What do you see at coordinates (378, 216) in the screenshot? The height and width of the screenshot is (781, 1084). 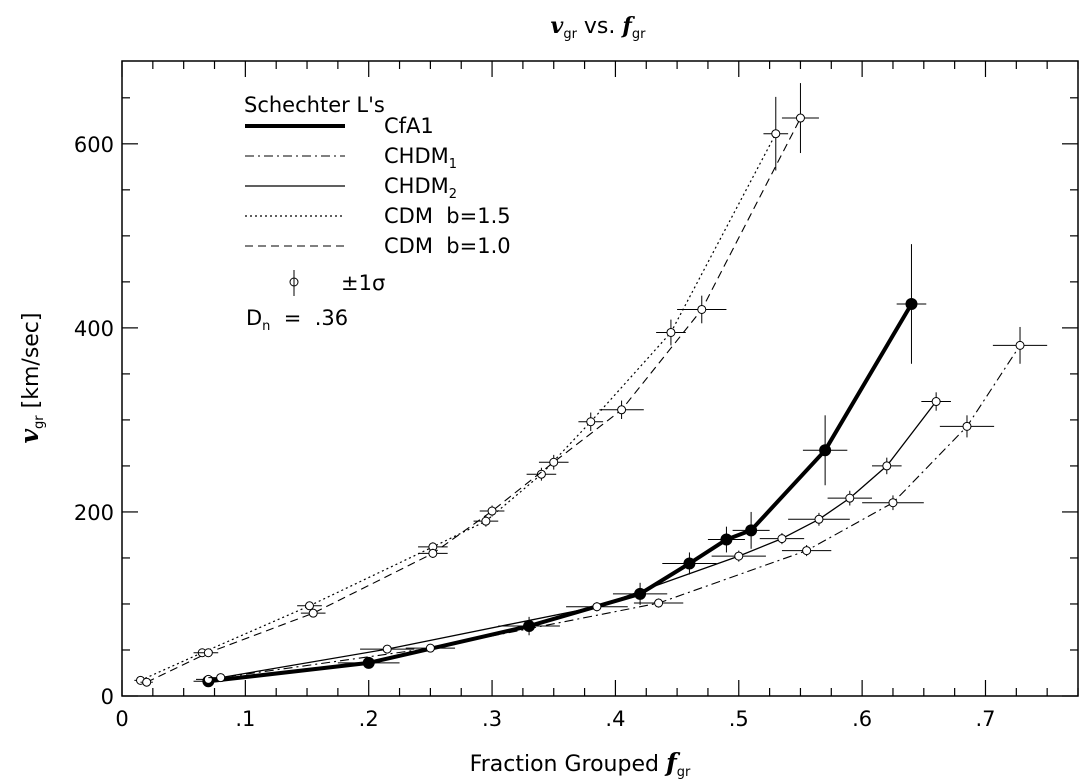 I see `legend-entry-CDM15: CDM b=1.5` at bounding box center [378, 216].